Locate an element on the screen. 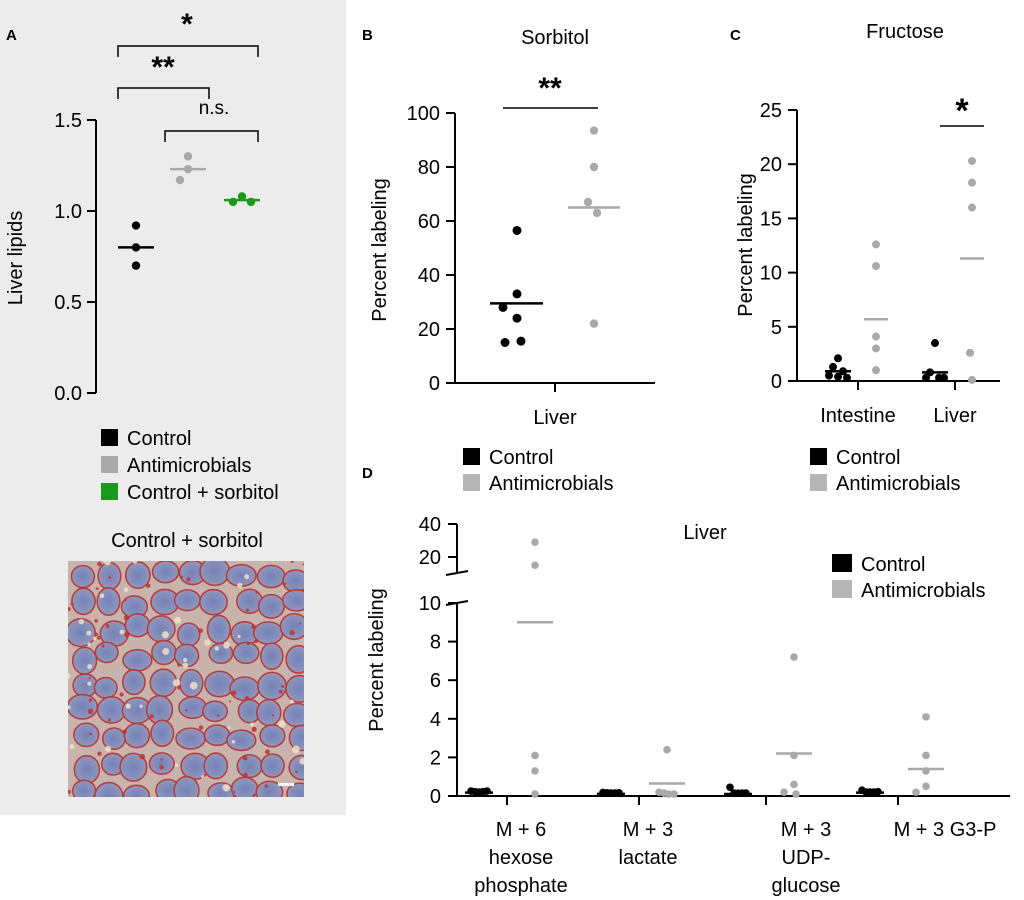  panel-a-y-tick-label: 0.0 is located at coordinates (68, 394).